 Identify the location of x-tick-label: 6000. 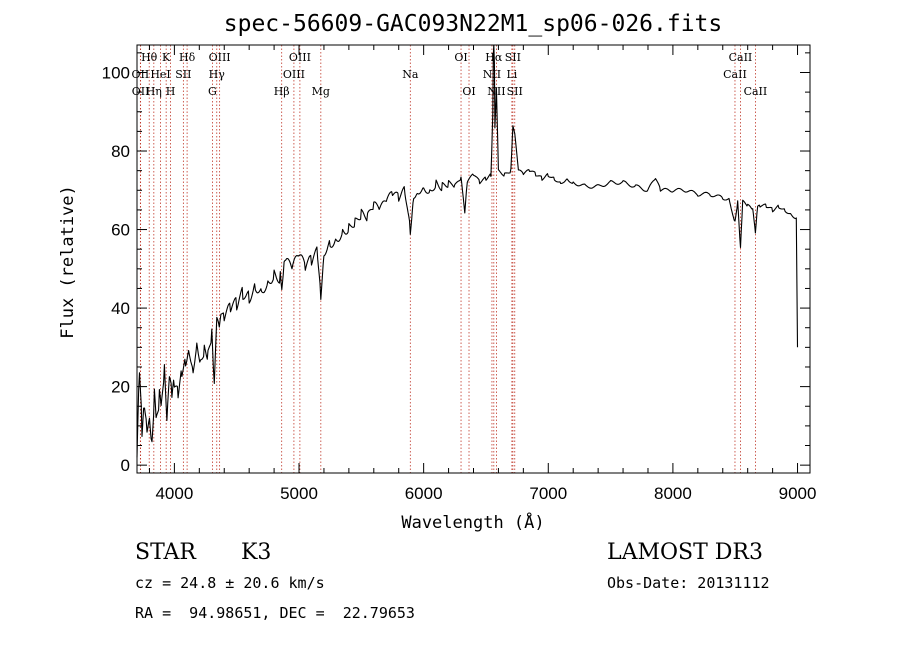
(424, 493).